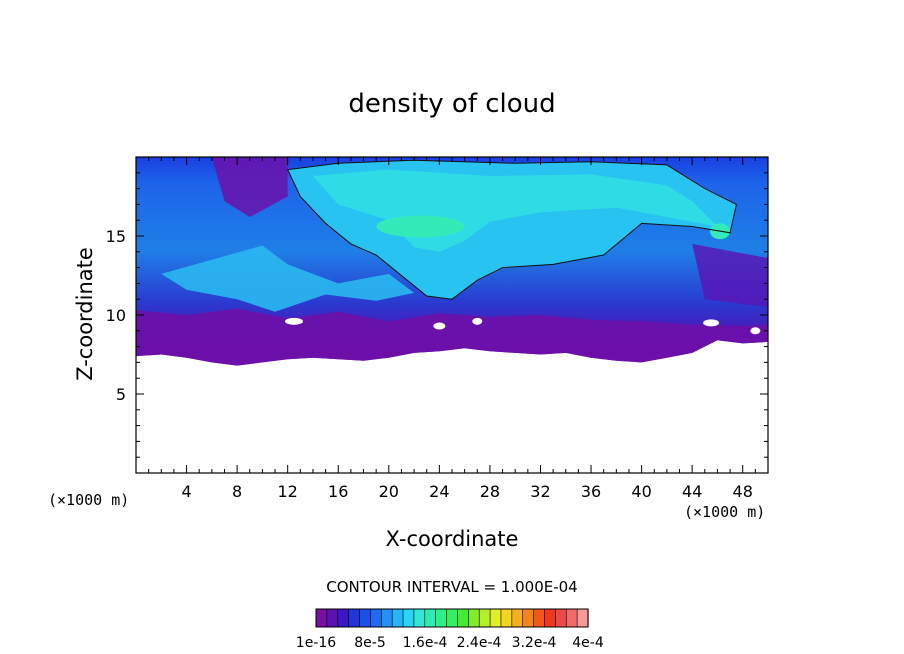  I want to click on upper-patch, so click(249, 187).